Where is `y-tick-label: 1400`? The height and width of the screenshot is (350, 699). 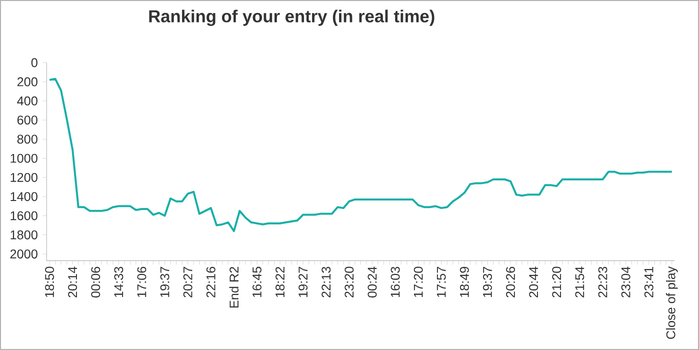
y-tick-label: 1400 is located at coordinates (24, 197).